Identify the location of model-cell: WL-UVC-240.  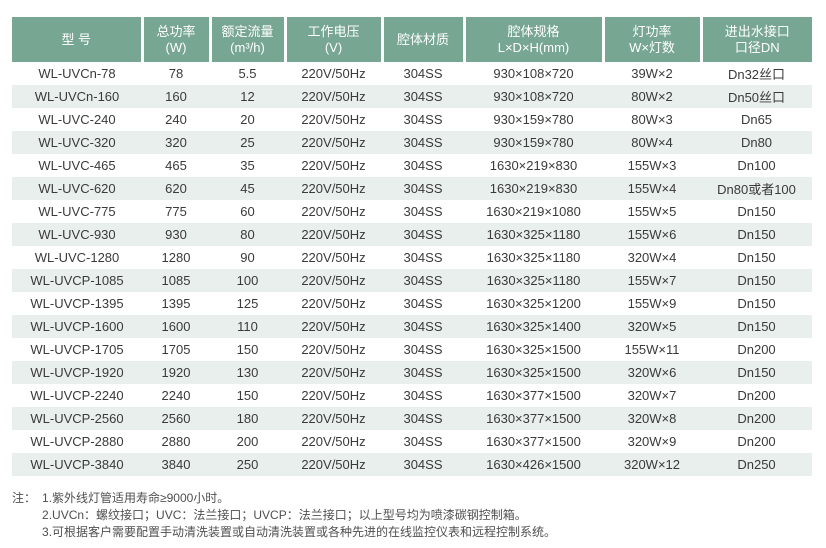
(77, 119).